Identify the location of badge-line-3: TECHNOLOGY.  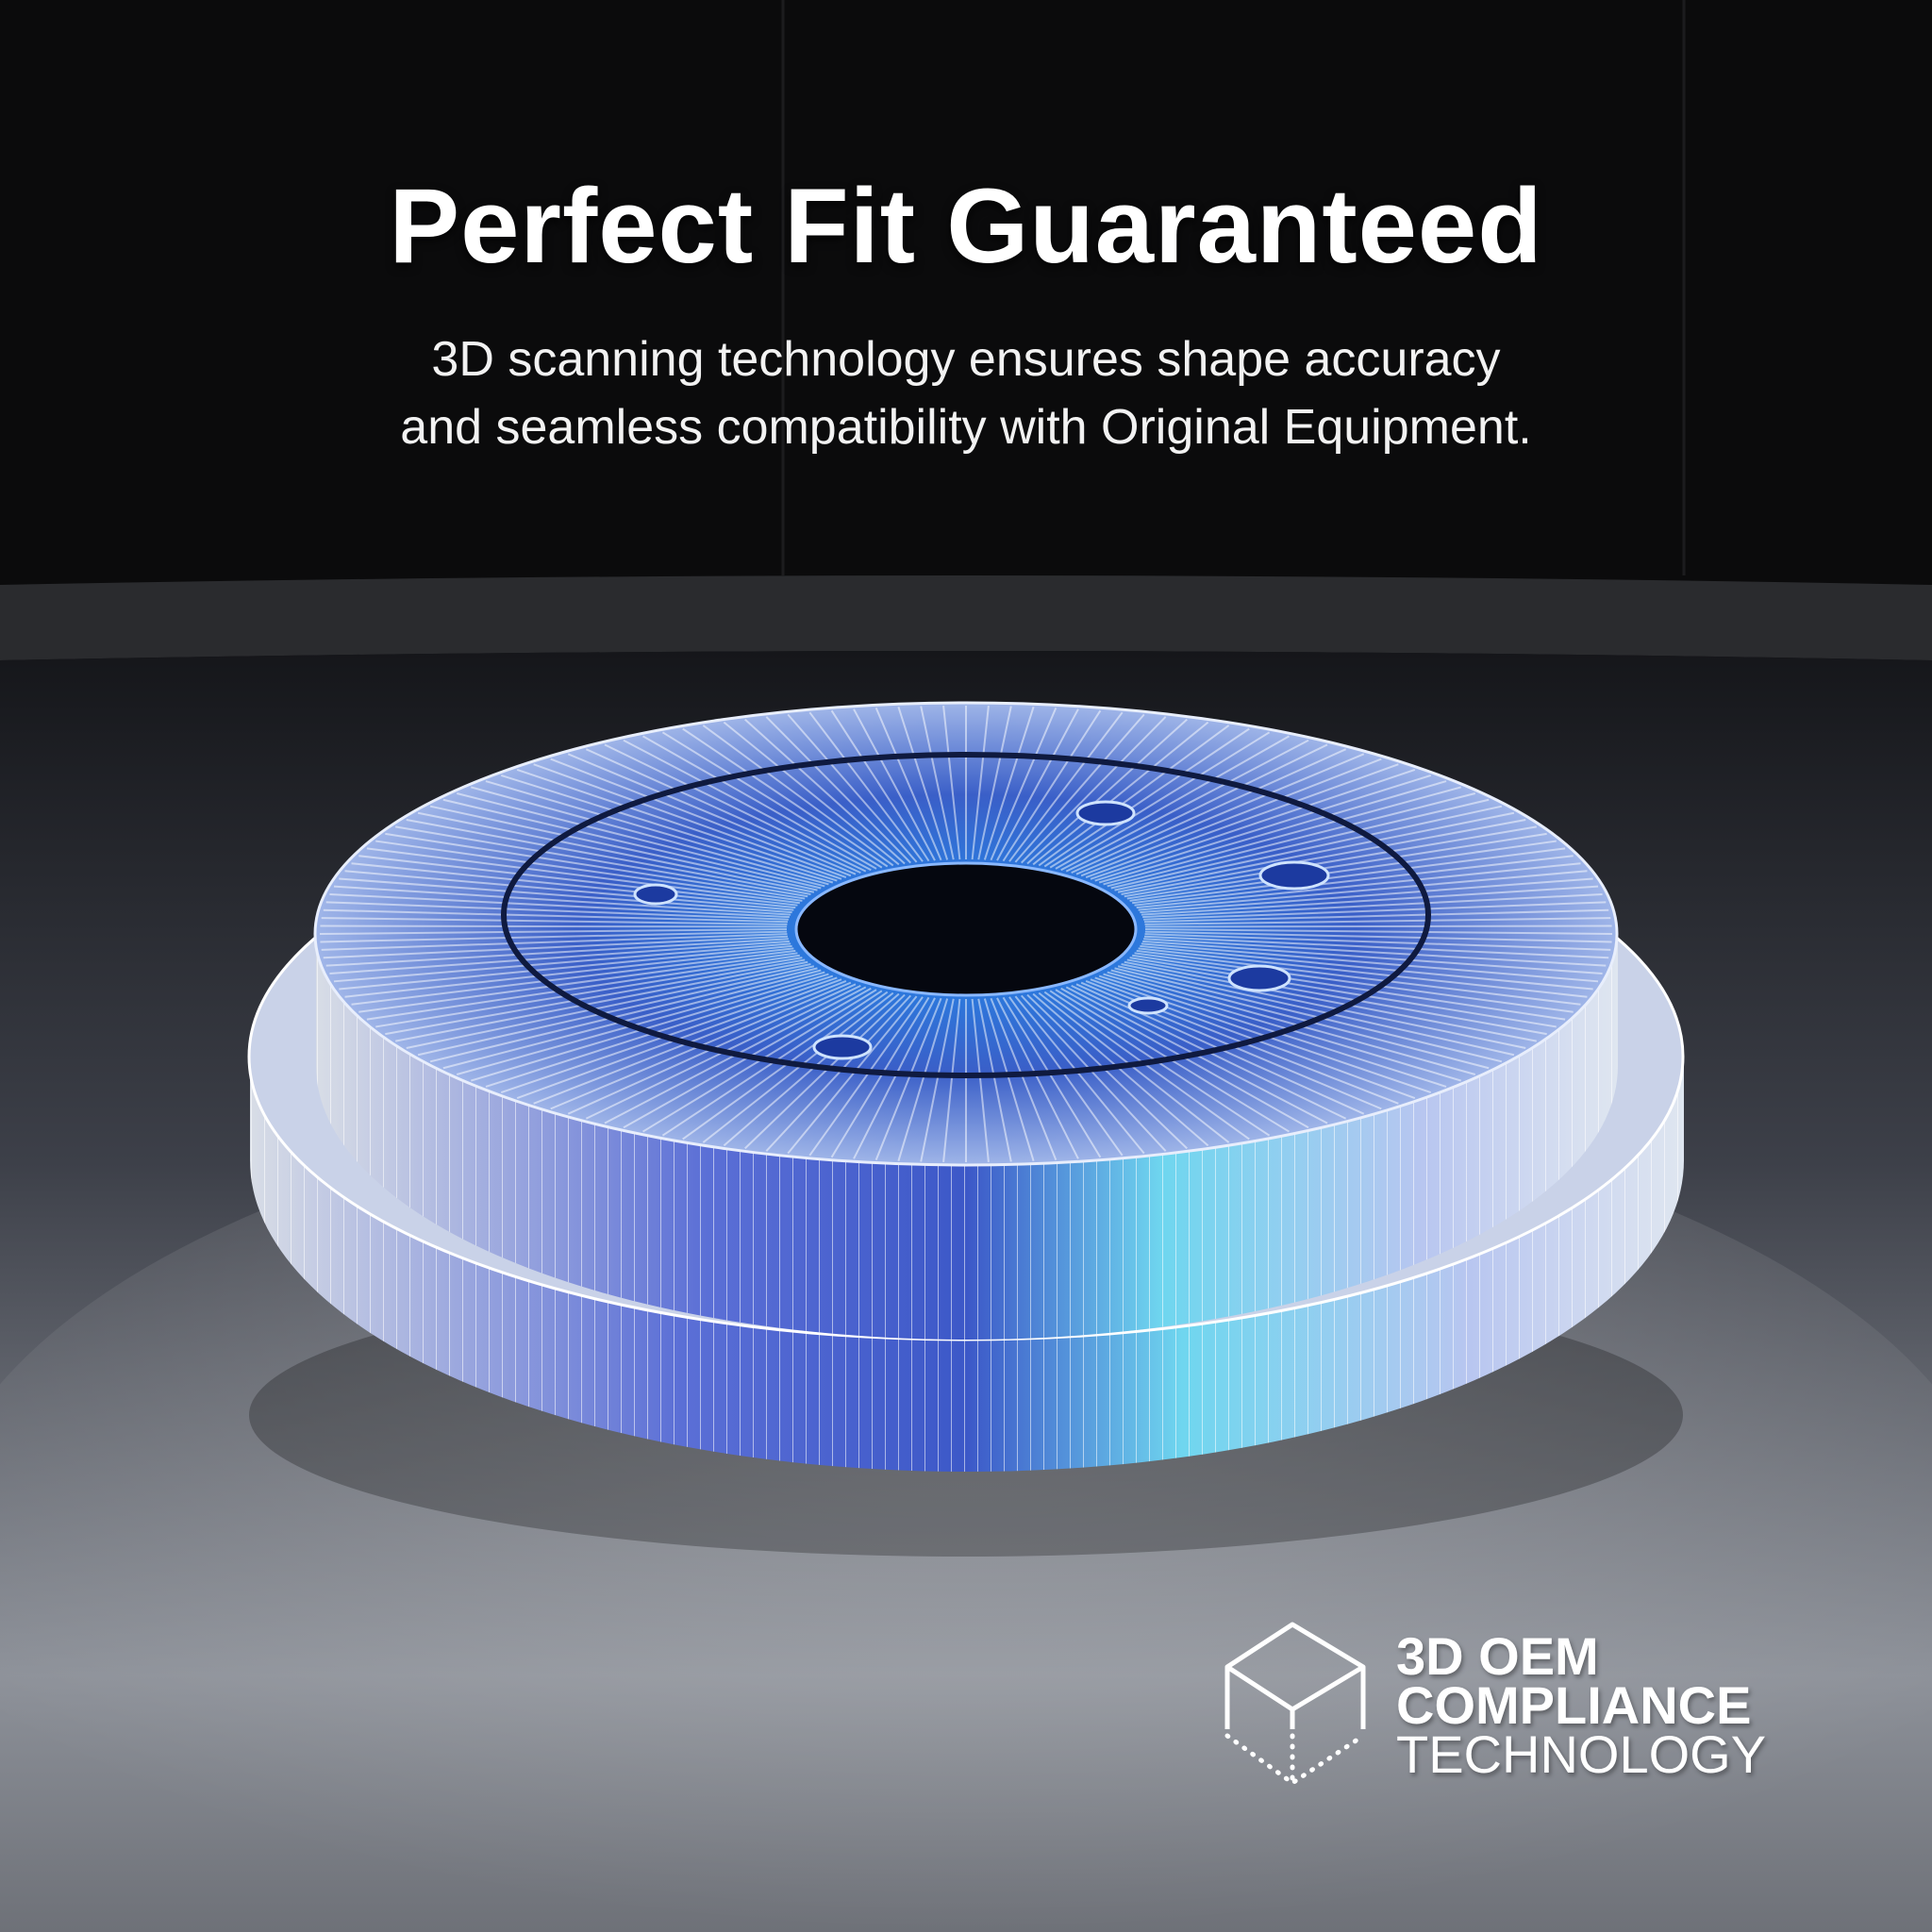
(1581, 1754).